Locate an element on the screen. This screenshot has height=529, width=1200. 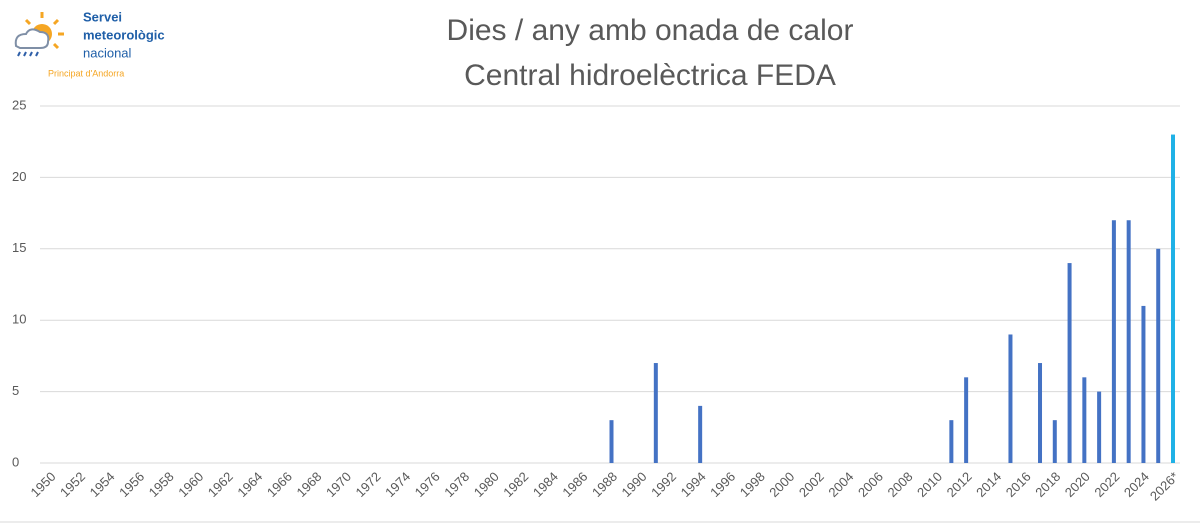
y-tick-label: 15 is located at coordinates (19, 247).